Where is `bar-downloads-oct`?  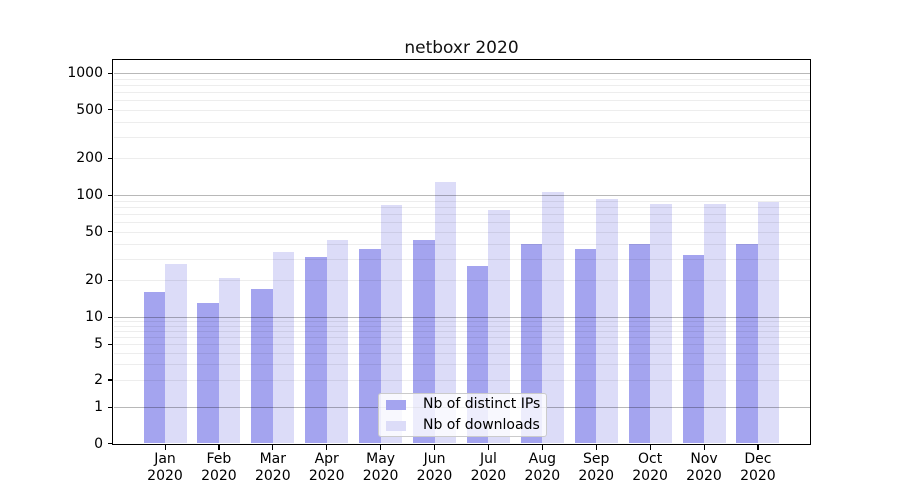 bar-downloads-oct is located at coordinates (661, 323).